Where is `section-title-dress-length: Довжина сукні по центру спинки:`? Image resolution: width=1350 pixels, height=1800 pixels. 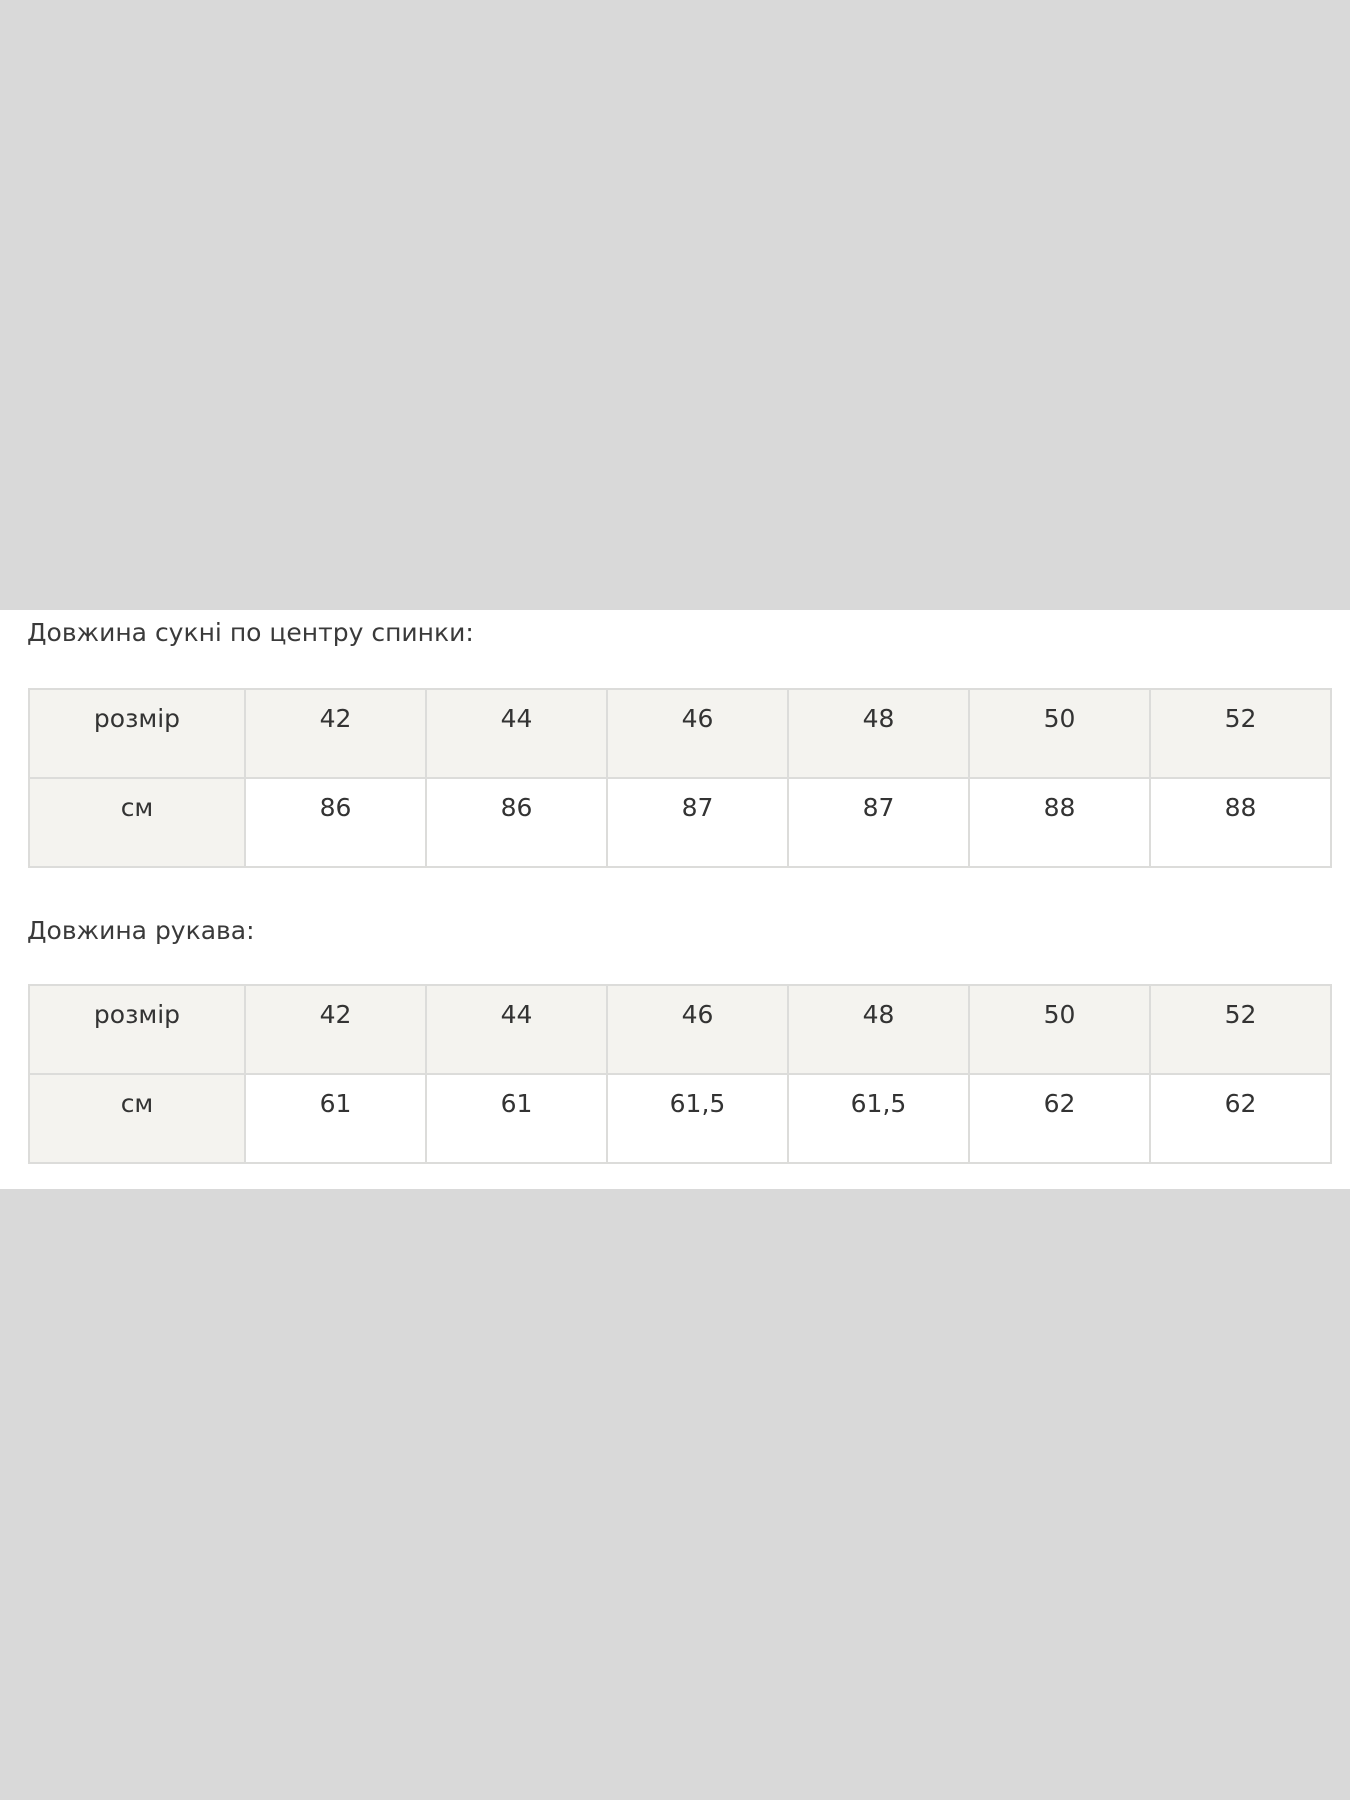
section-title-dress-length: Довжина сукні по центру спинки: is located at coordinates (250, 632).